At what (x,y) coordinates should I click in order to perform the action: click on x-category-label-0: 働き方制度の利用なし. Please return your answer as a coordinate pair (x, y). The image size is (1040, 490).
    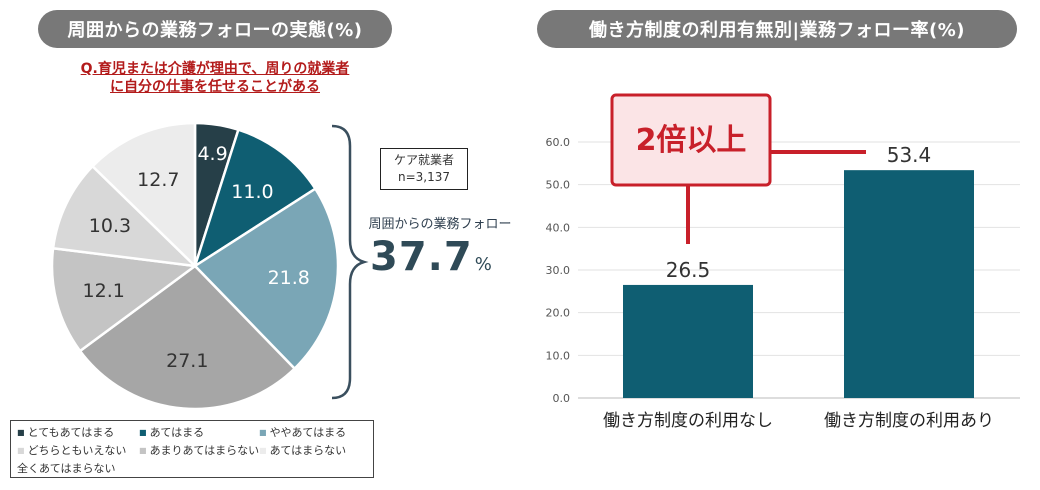
    Looking at the image, I should click on (688, 421).